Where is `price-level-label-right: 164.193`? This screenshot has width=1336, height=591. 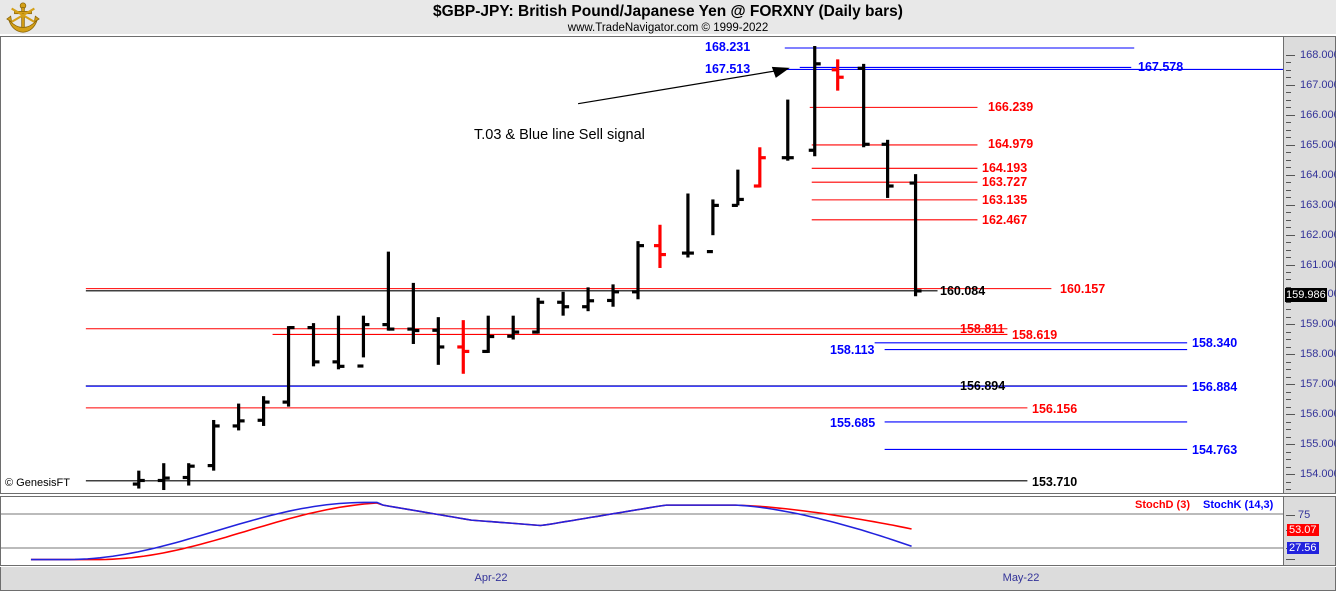 price-level-label-right: 164.193 is located at coordinates (1005, 167).